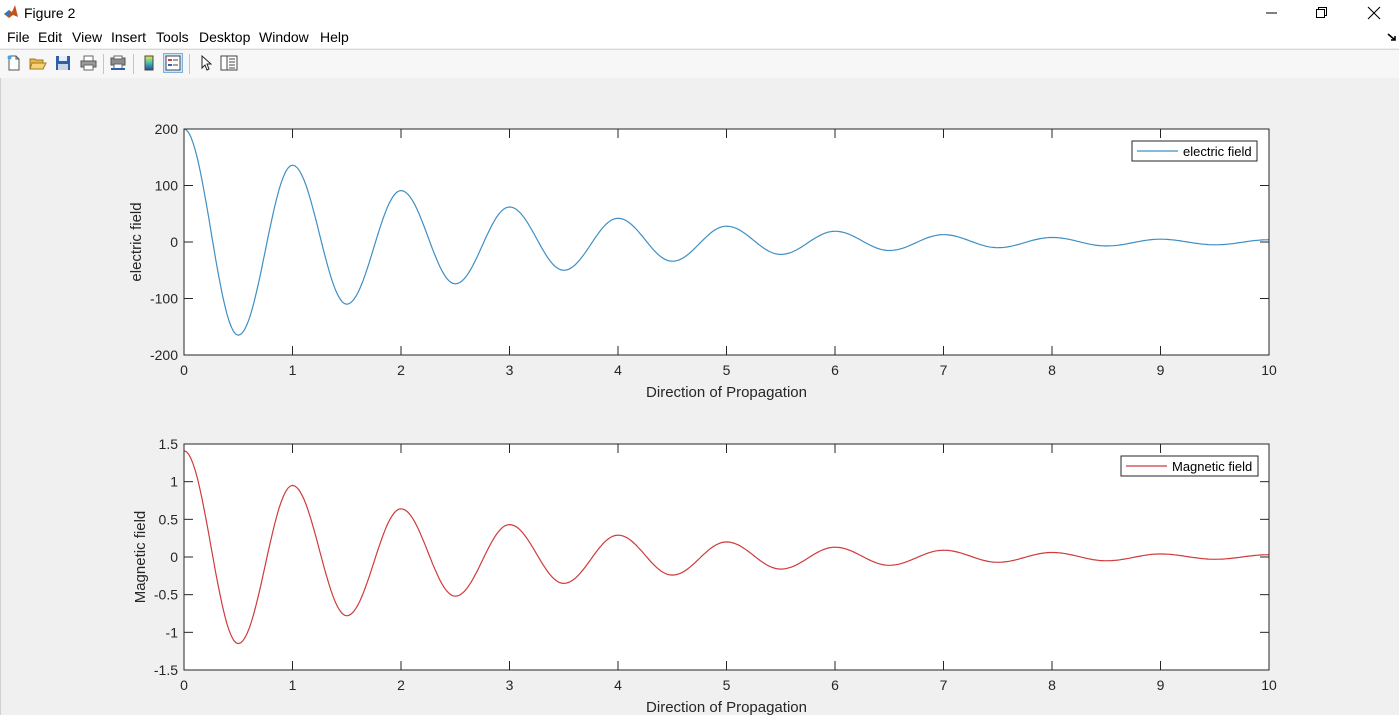 The image size is (1399, 715). What do you see at coordinates (1392, 37) in the screenshot?
I see `dock-arrow-icon` at bounding box center [1392, 37].